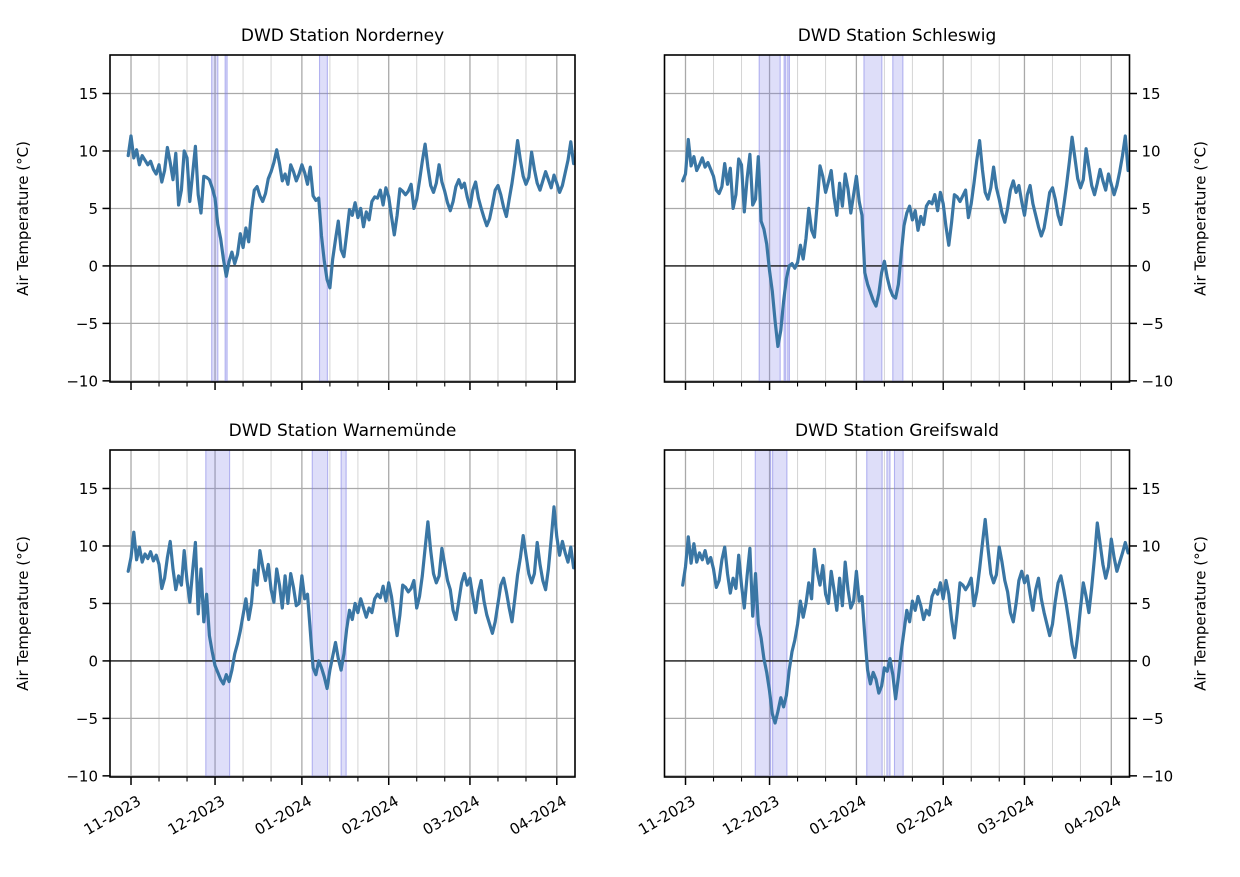  I want to click on plot-title: DWD Station Warnemünde, so click(343, 431).